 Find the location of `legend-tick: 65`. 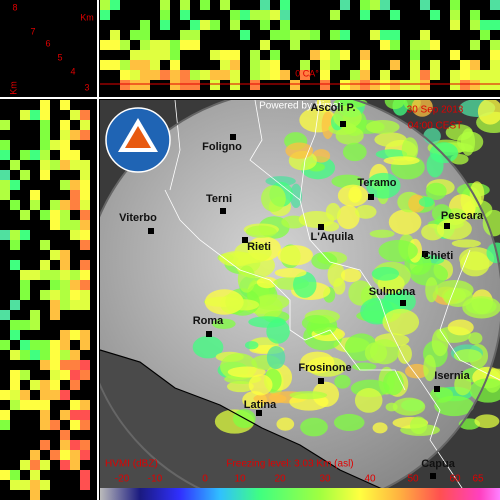

legend-tick: 65 is located at coordinates (478, 479).